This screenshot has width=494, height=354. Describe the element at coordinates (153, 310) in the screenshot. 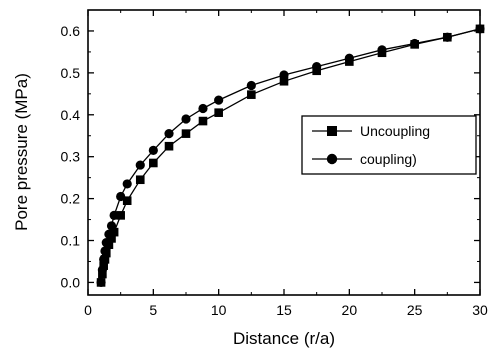

I see `x-tick-label: 5` at that location.